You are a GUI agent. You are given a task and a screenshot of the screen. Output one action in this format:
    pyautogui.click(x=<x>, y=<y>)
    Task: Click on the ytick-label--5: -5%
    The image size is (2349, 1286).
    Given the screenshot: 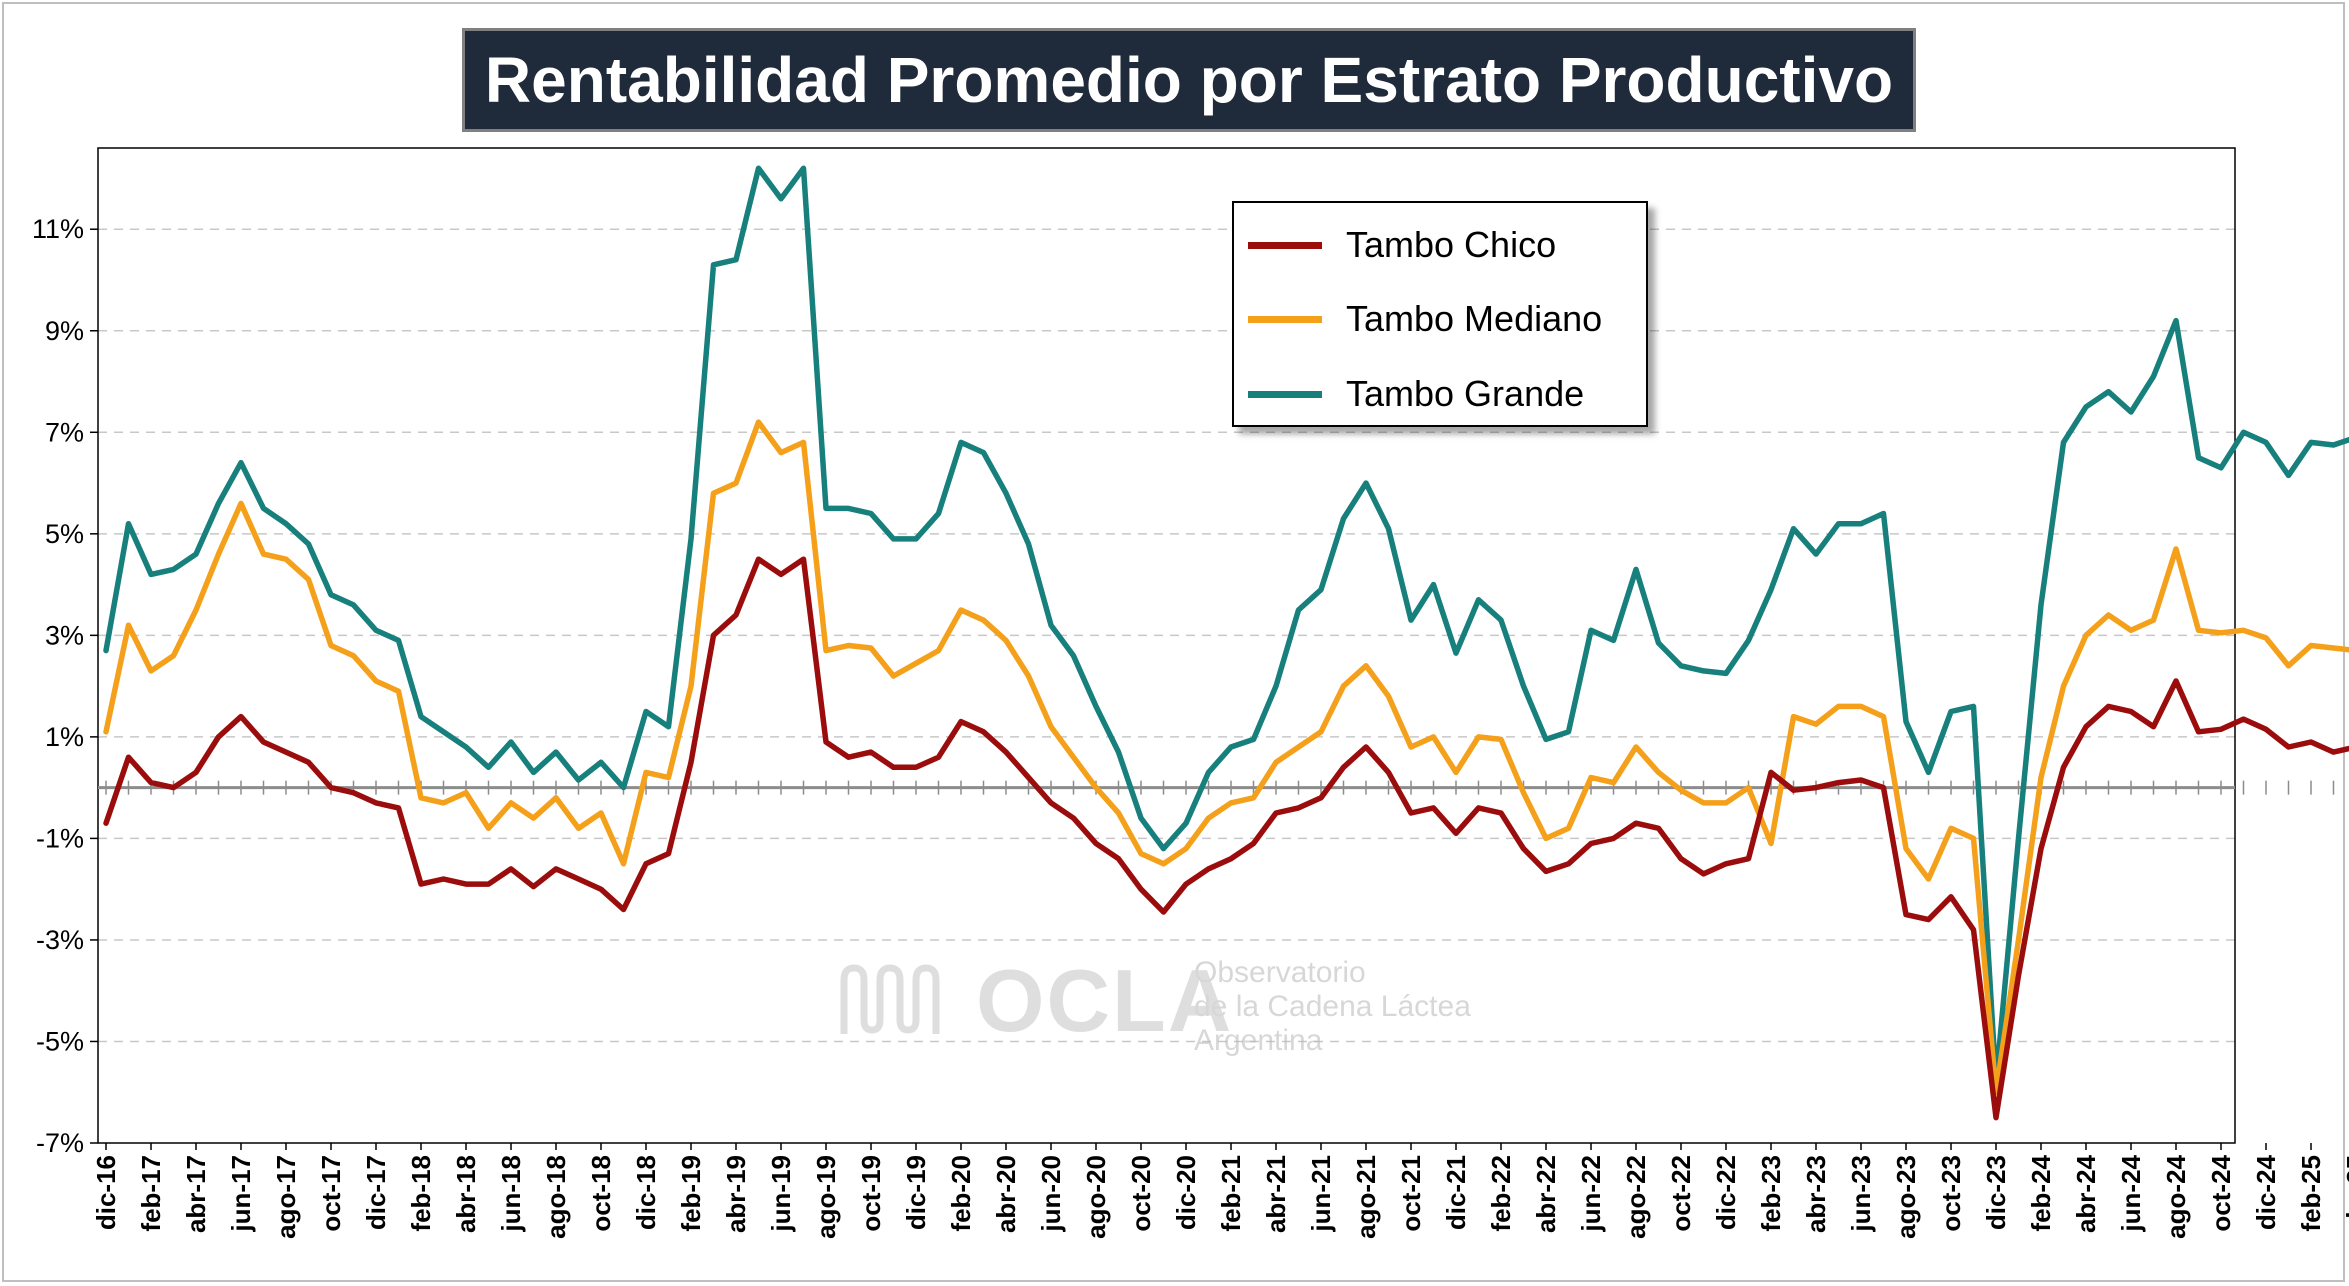 What is the action you would take?
    pyautogui.click(x=60, y=1041)
    